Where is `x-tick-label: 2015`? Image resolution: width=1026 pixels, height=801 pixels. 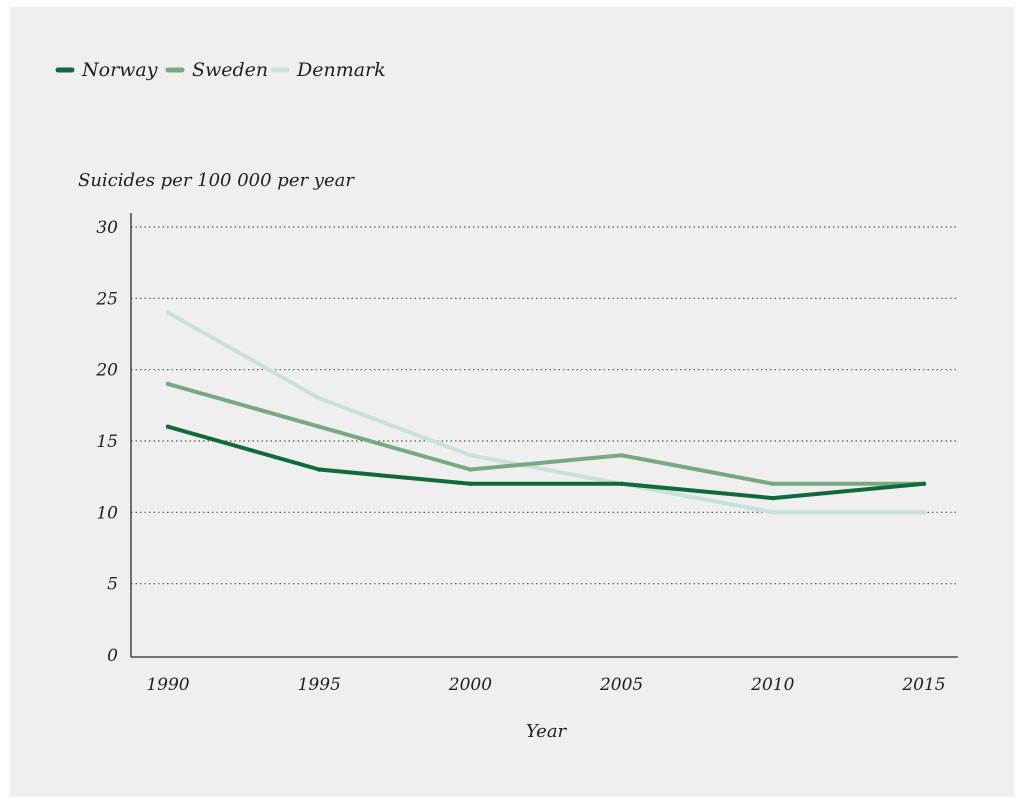 x-tick-label: 2015 is located at coordinates (923, 685).